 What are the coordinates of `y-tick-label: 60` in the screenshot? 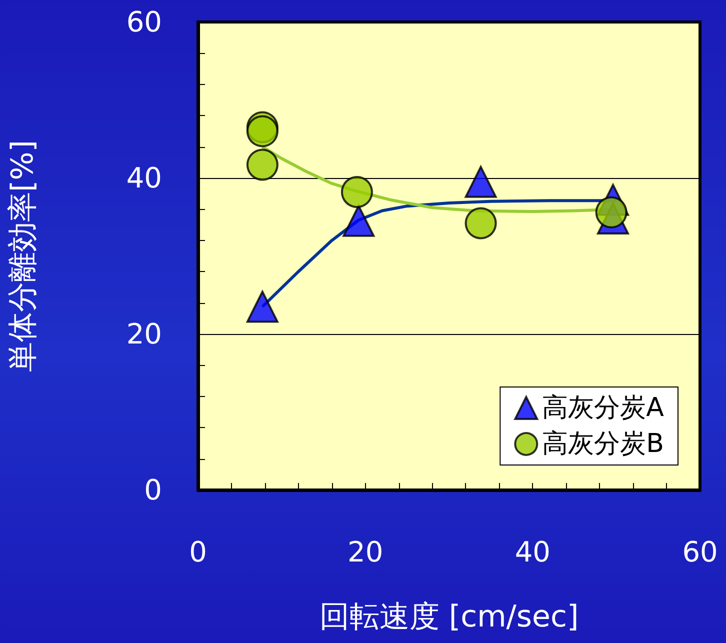 It's located at (144, 22).